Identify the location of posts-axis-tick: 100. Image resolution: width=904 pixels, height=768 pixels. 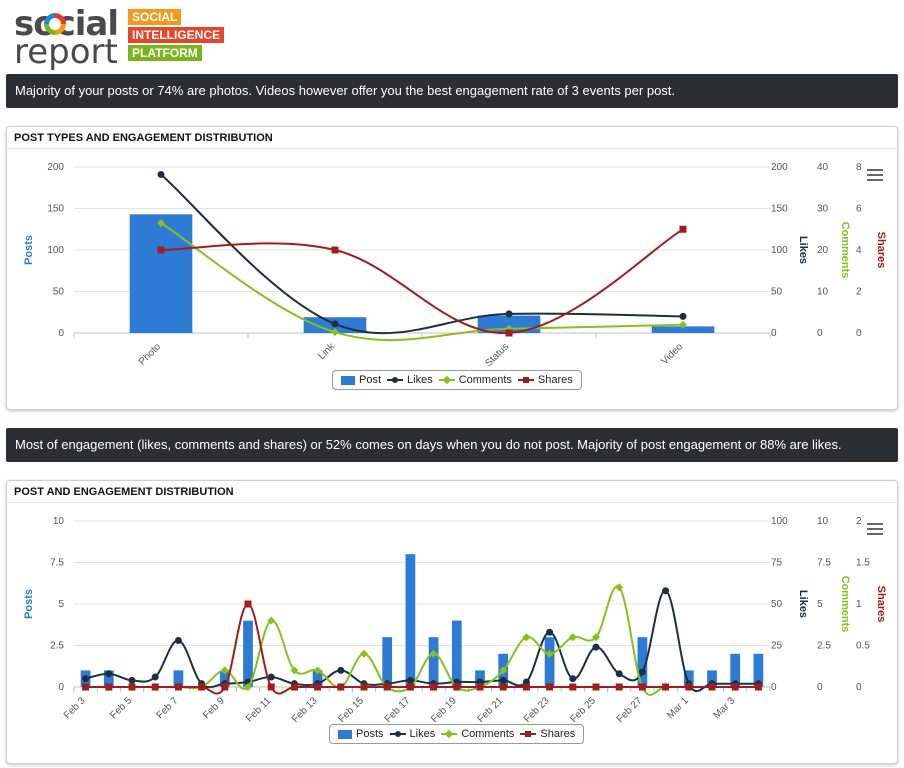
(55, 250).